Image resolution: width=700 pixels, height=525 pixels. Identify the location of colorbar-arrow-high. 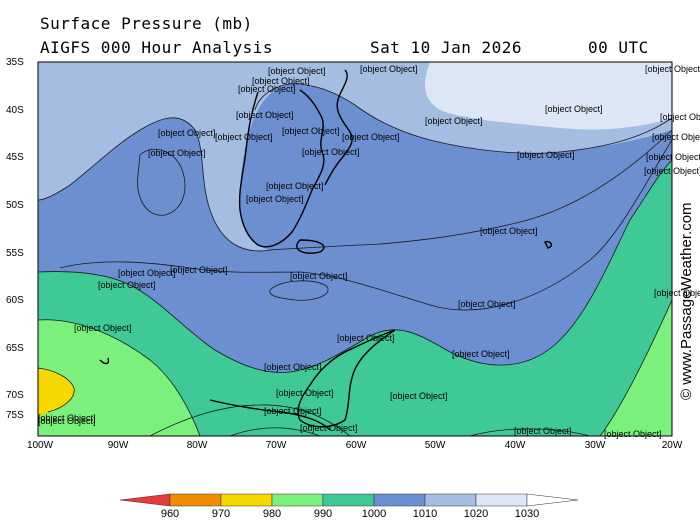
(552, 500).